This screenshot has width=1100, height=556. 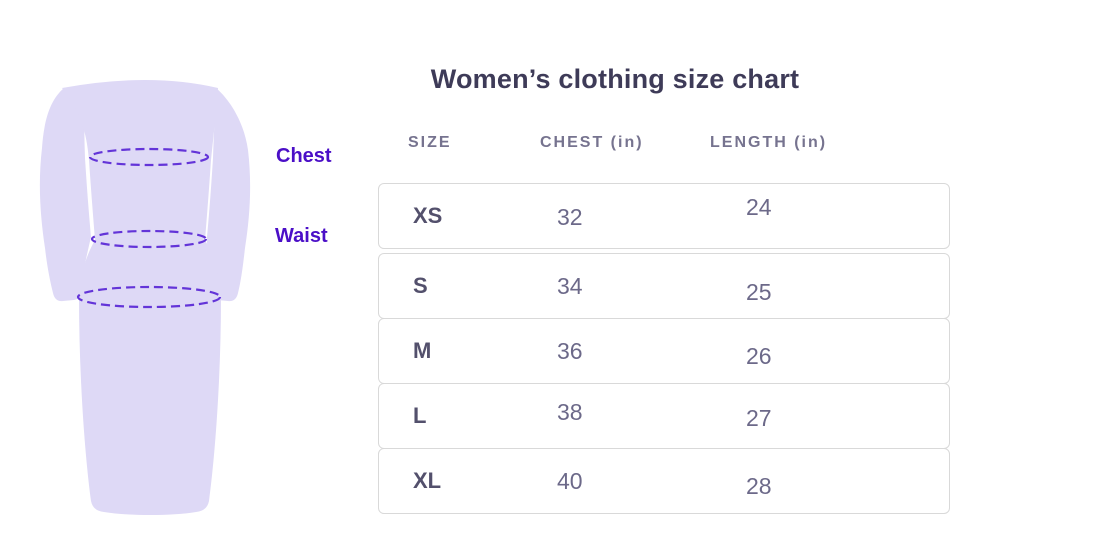 I want to click on size-cell: M, so click(x=422, y=350).